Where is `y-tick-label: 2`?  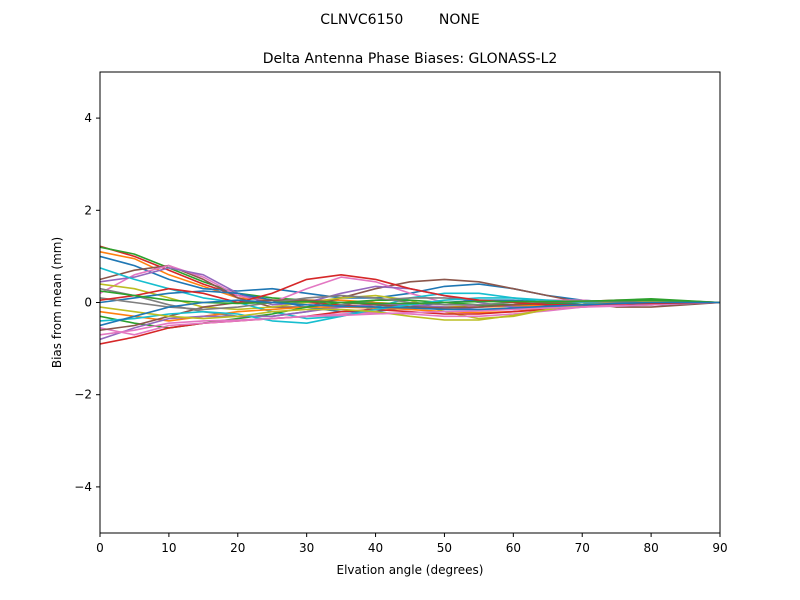 y-tick-label: 2 is located at coordinates (88, 210).